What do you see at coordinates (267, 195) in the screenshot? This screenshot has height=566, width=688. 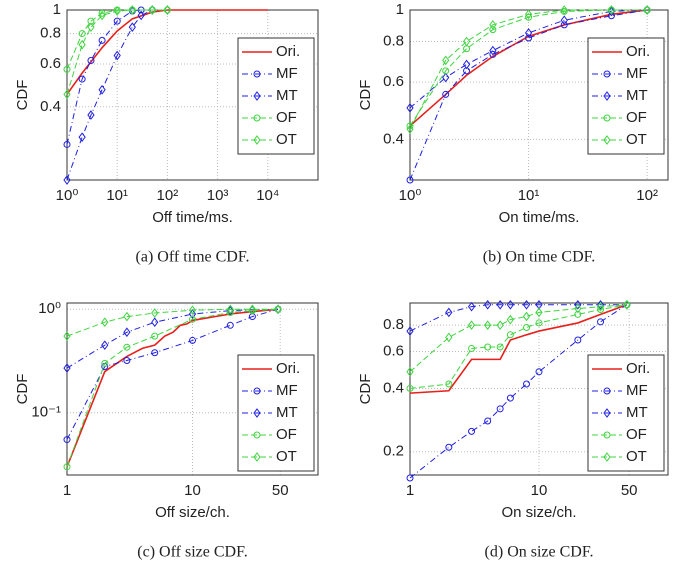 I see `x-tick-label: 10⁴` at bounding box center [267, 195].